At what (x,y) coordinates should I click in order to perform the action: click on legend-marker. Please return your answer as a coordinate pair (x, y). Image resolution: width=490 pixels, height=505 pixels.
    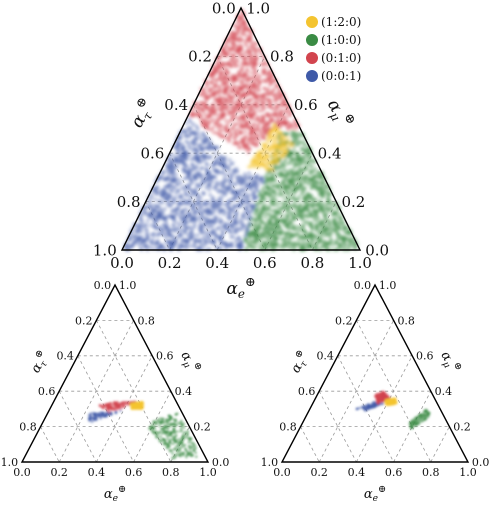
    Looking at the image, I should click on (312, 76).